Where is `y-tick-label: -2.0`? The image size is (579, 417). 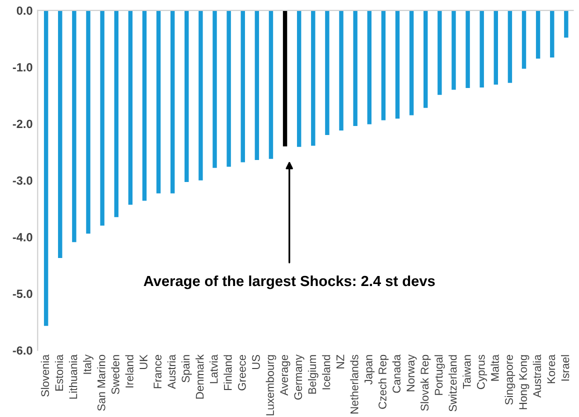 y-tick-label: -2.0 is located at coordinates (22, 124).